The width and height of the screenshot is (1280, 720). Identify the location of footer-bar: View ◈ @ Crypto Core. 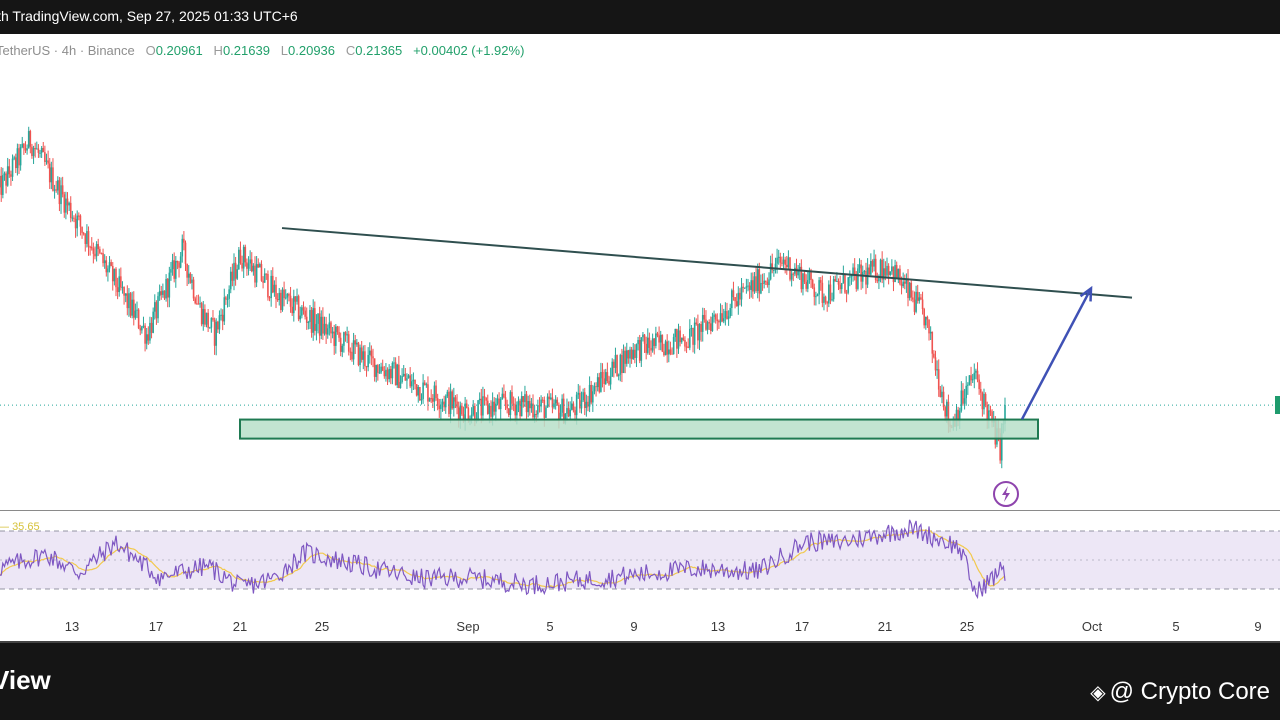
(640, 681).